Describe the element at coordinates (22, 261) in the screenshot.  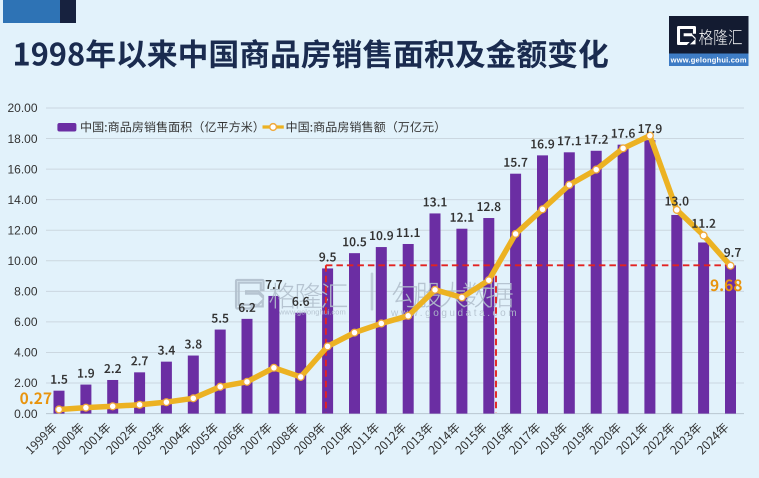
I see `svg-text: 10.00` at that location.